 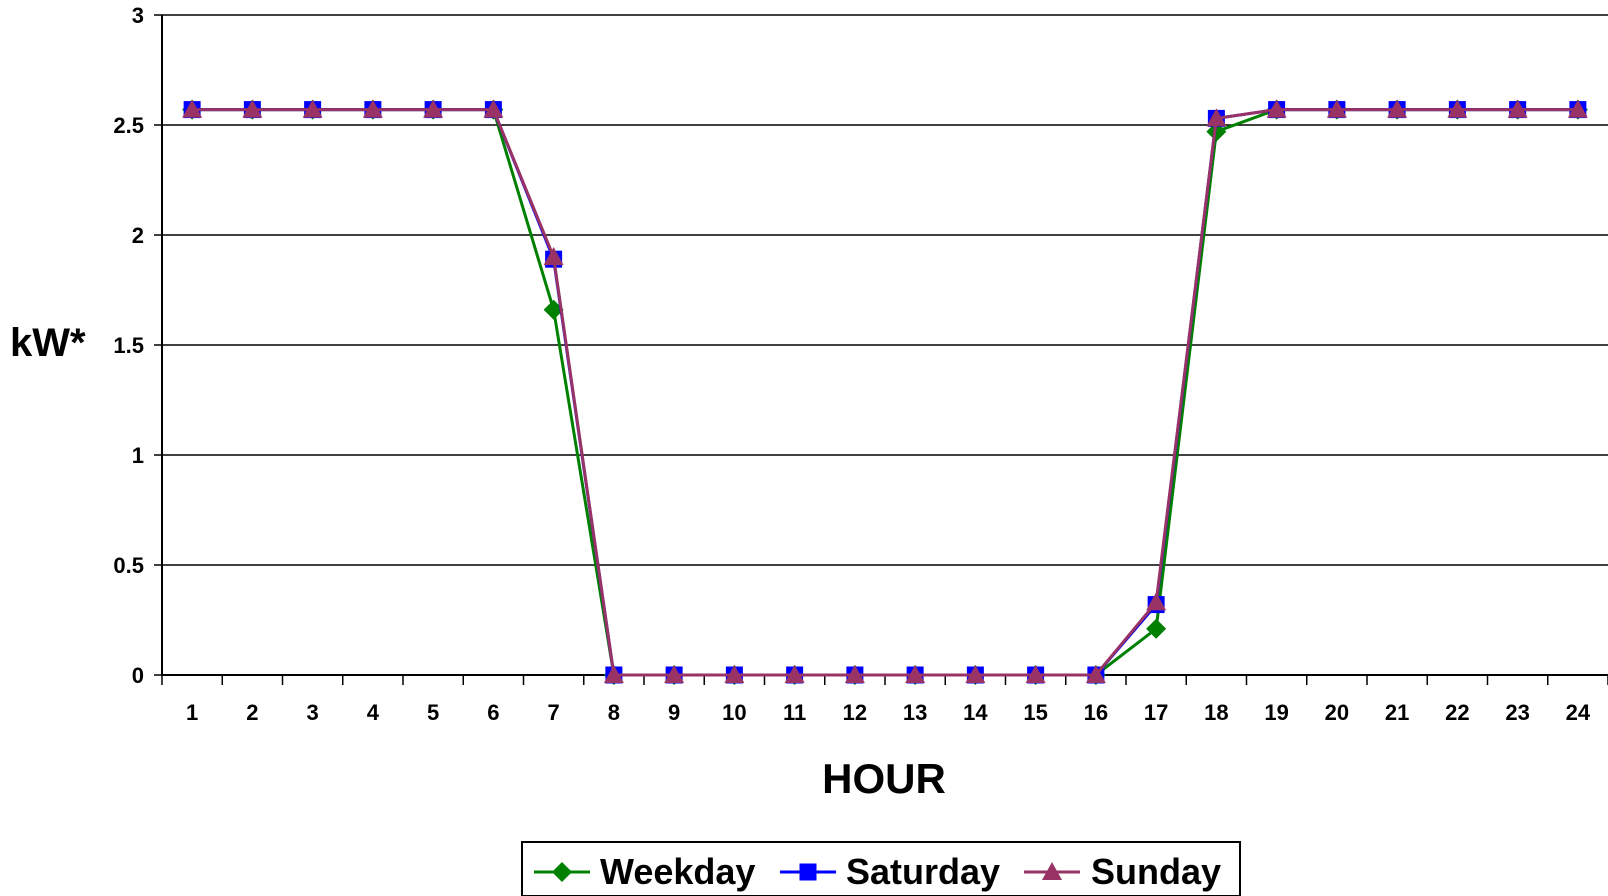 I want to click on legend-label: Saturday, so click(x=923, y=871).